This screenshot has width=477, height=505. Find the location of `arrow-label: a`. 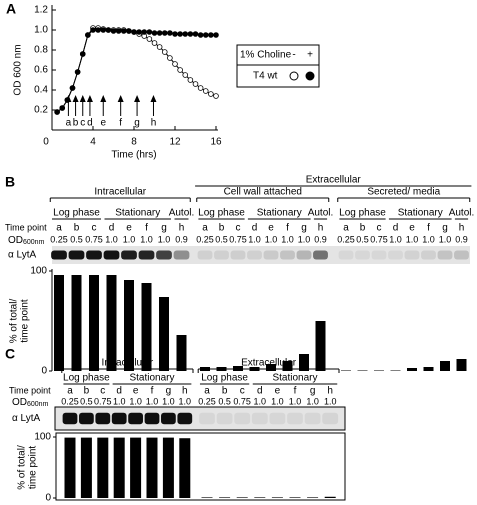

arrow-label: a is located at coordinates (69, 123).